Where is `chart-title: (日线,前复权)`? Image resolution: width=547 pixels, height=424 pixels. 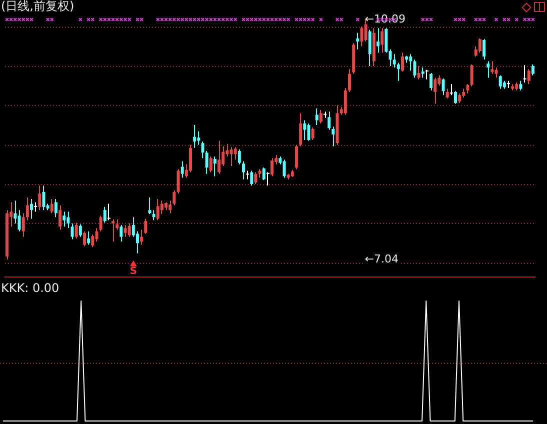
chart-title: (日线,前复权) is located at coordinates (37, 7).